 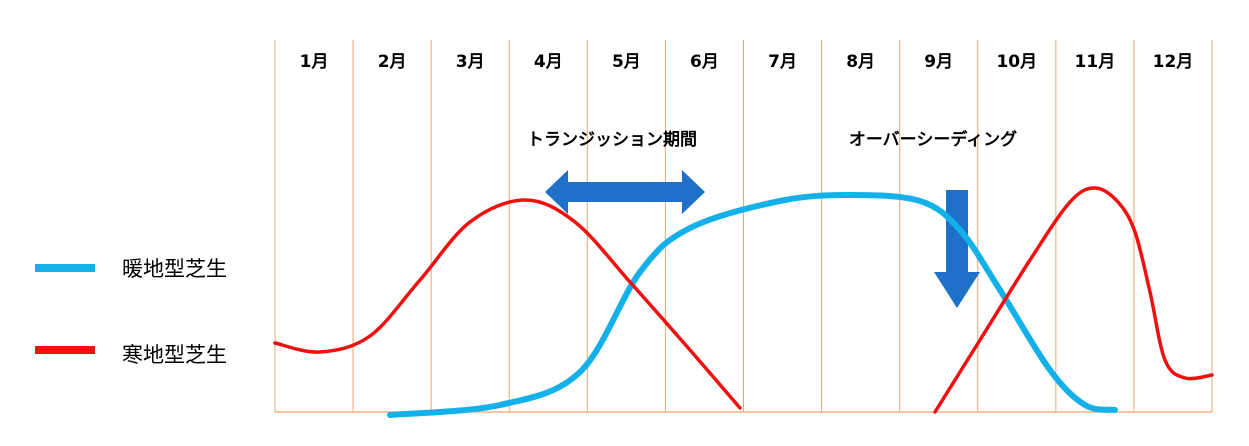 I want to click on legend-label: 寒地型芝生, so click(x=174, y=355).